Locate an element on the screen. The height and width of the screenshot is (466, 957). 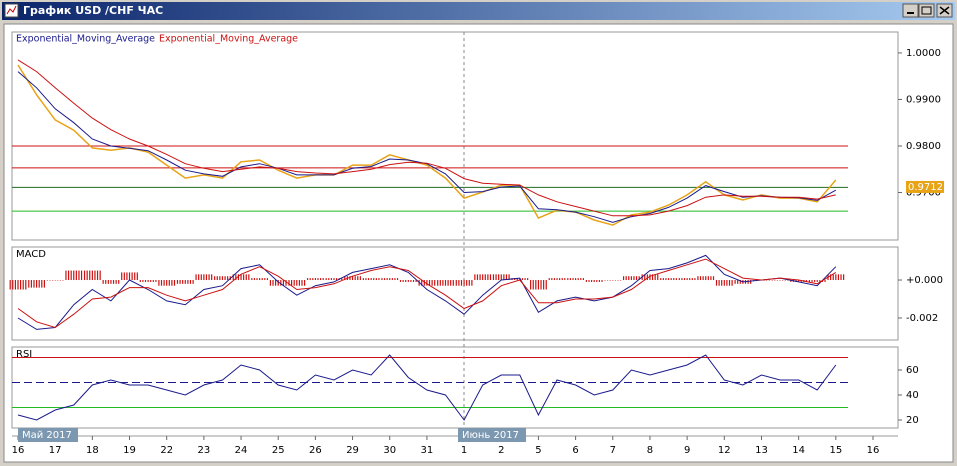
window-title: График USD /CHF ЧАС is located at coordinates (93, 10).